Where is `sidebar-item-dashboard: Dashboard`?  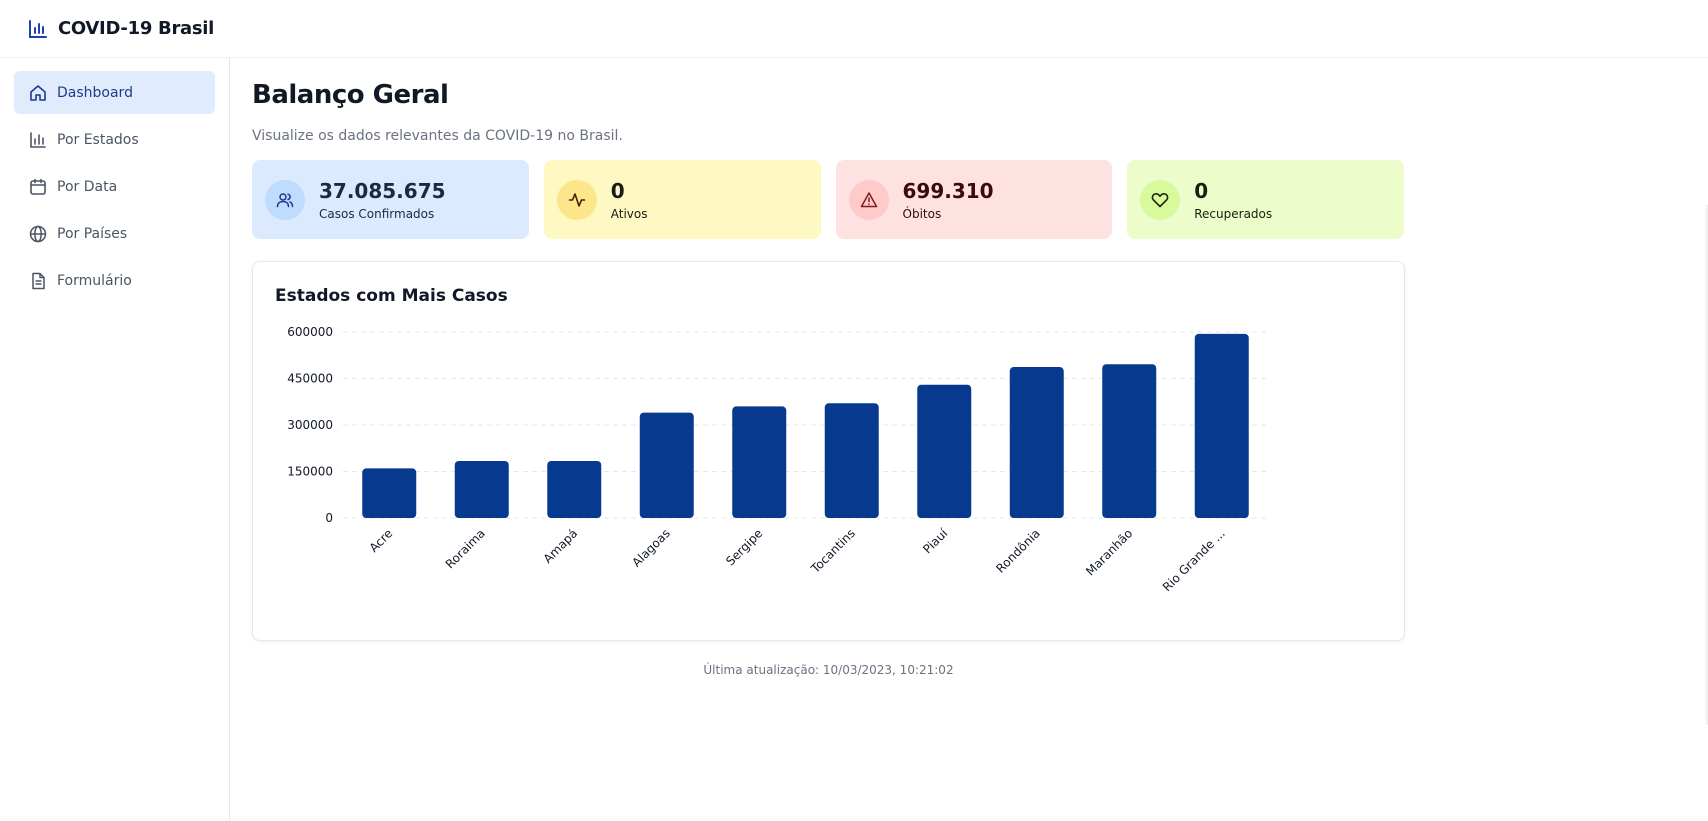
sidebar-item-dashboard: Dashboard is located at coordinates (114, 92).